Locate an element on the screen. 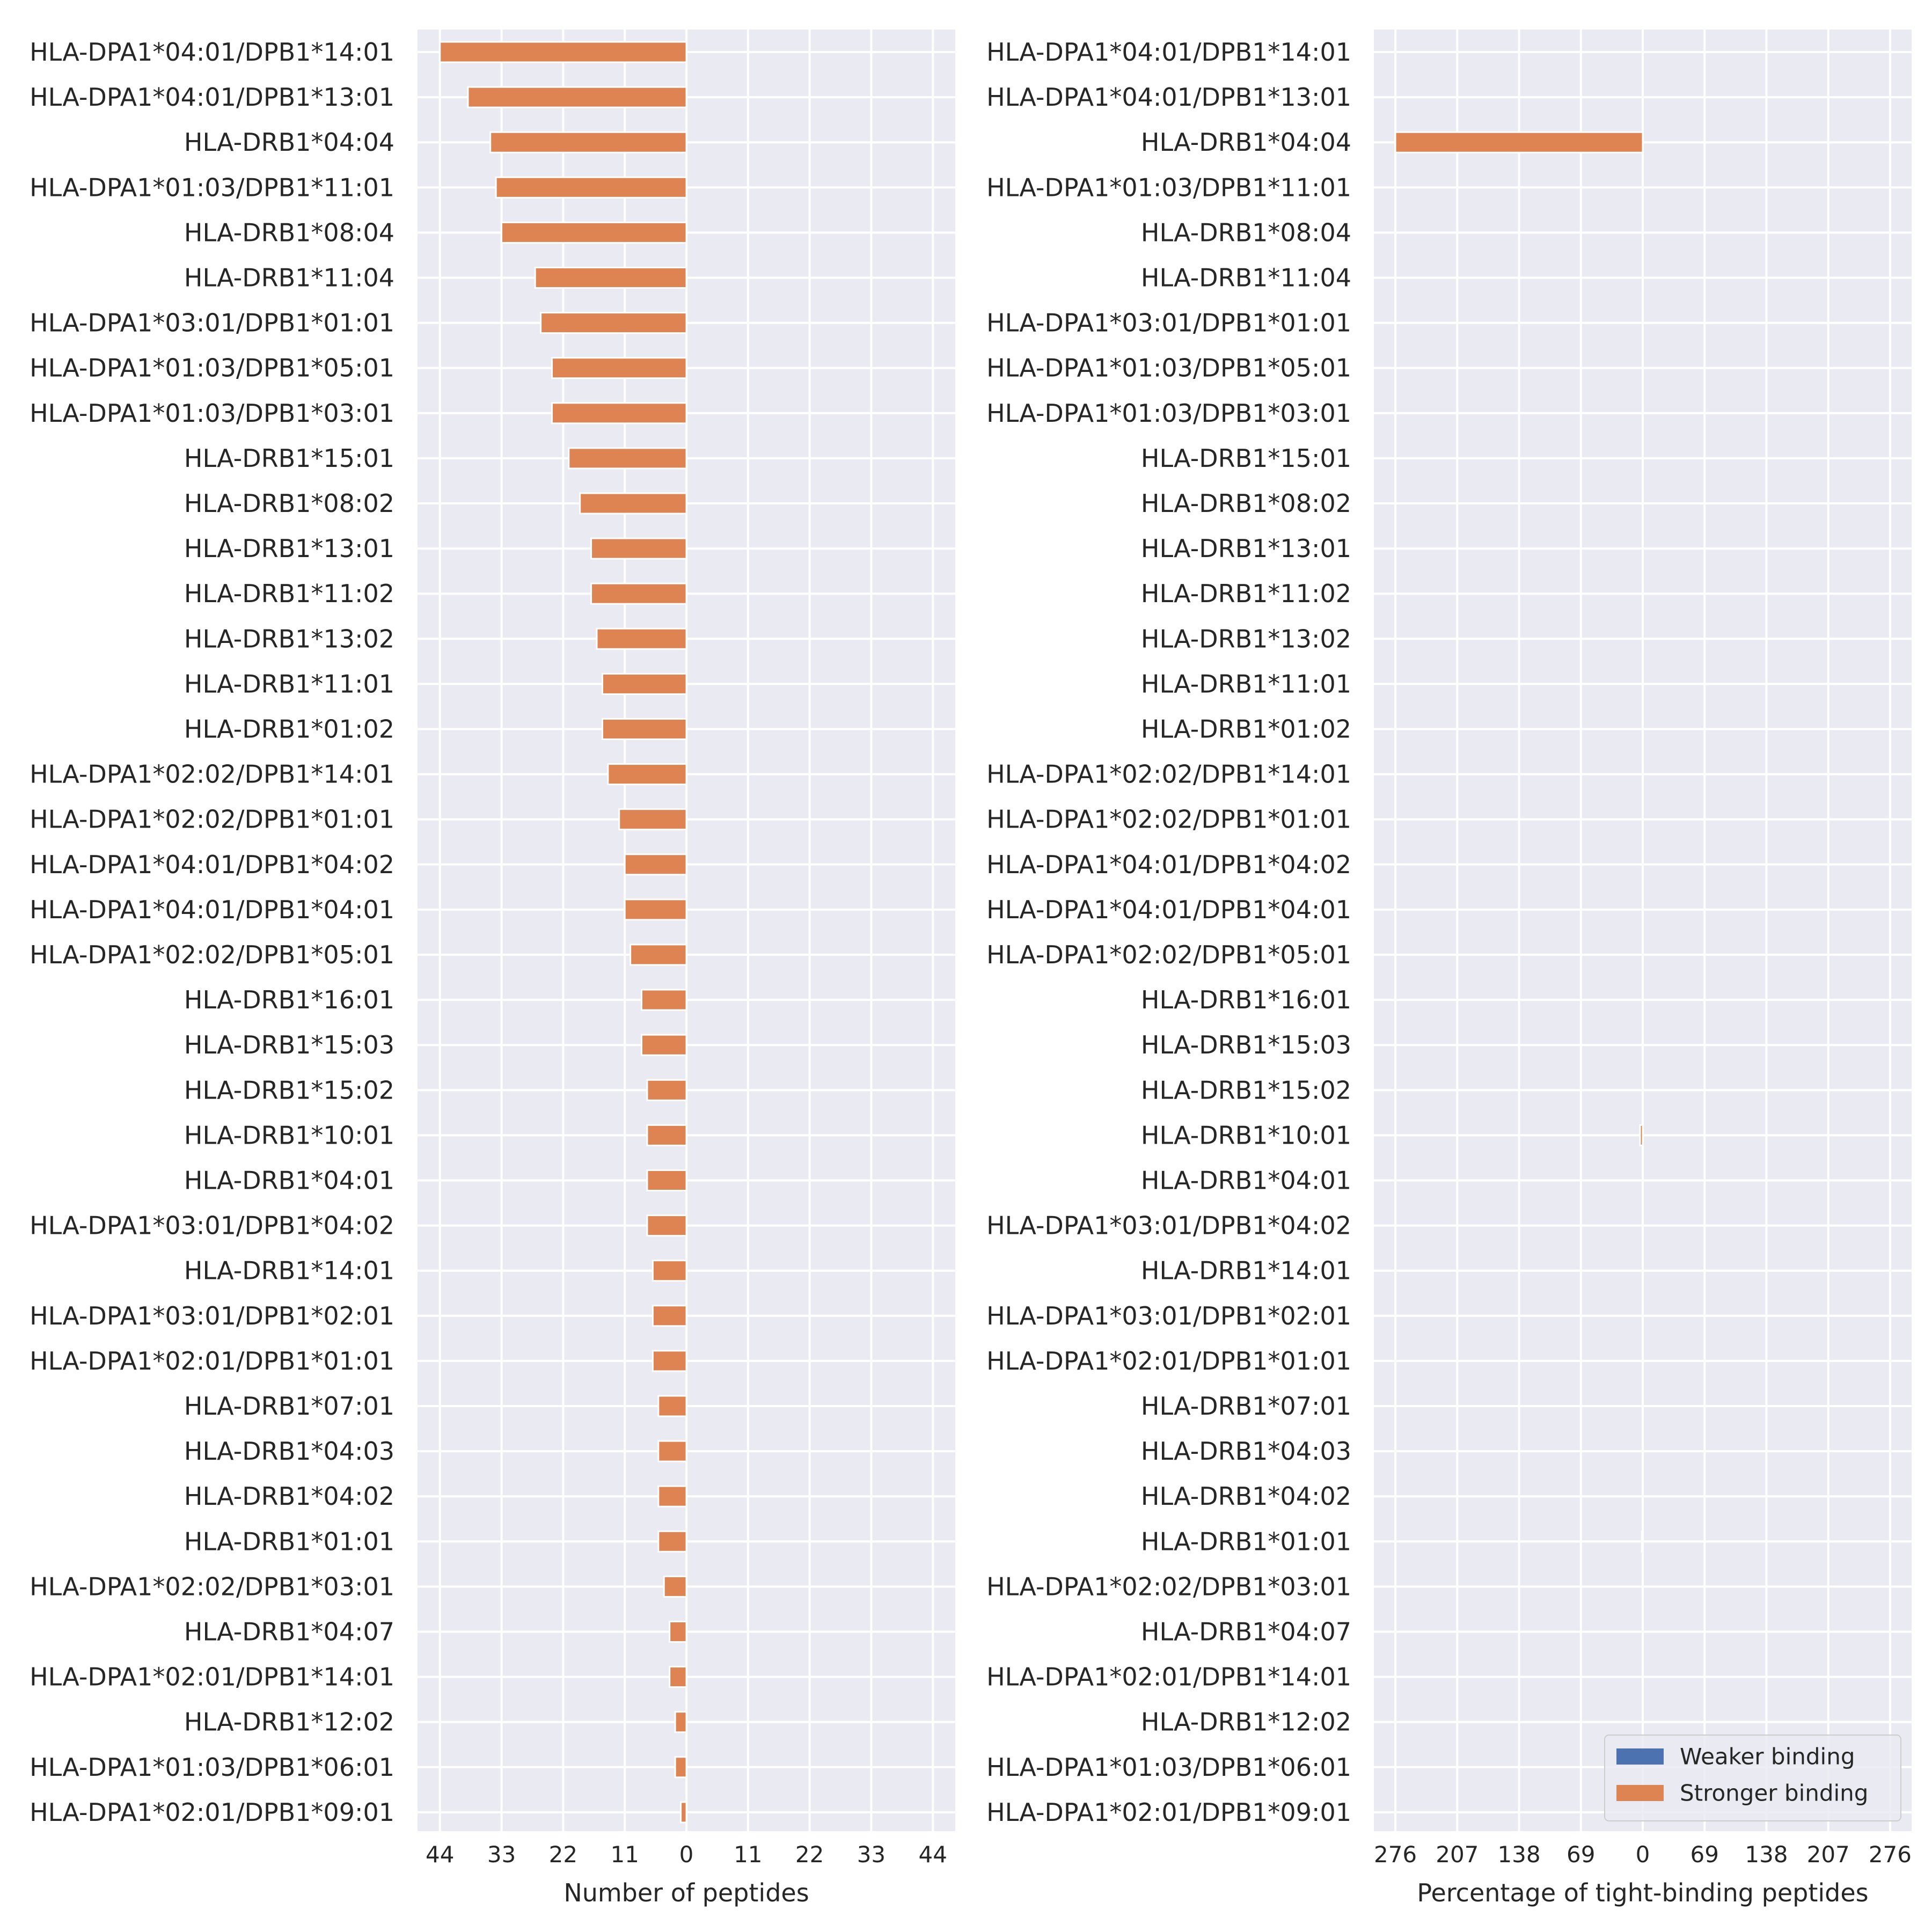 Image resolution: width=1932 pixels, height=1932 pixels. right-allele-label: HLA-DPA1*01:03/DPB1*06:01 is located at coordinates (1168, 1767).